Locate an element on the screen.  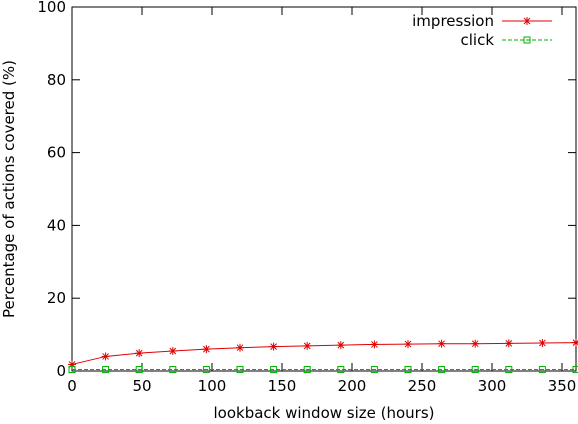
x-axis-title: lookback window size (hours) is located at coordinates (323, 413).